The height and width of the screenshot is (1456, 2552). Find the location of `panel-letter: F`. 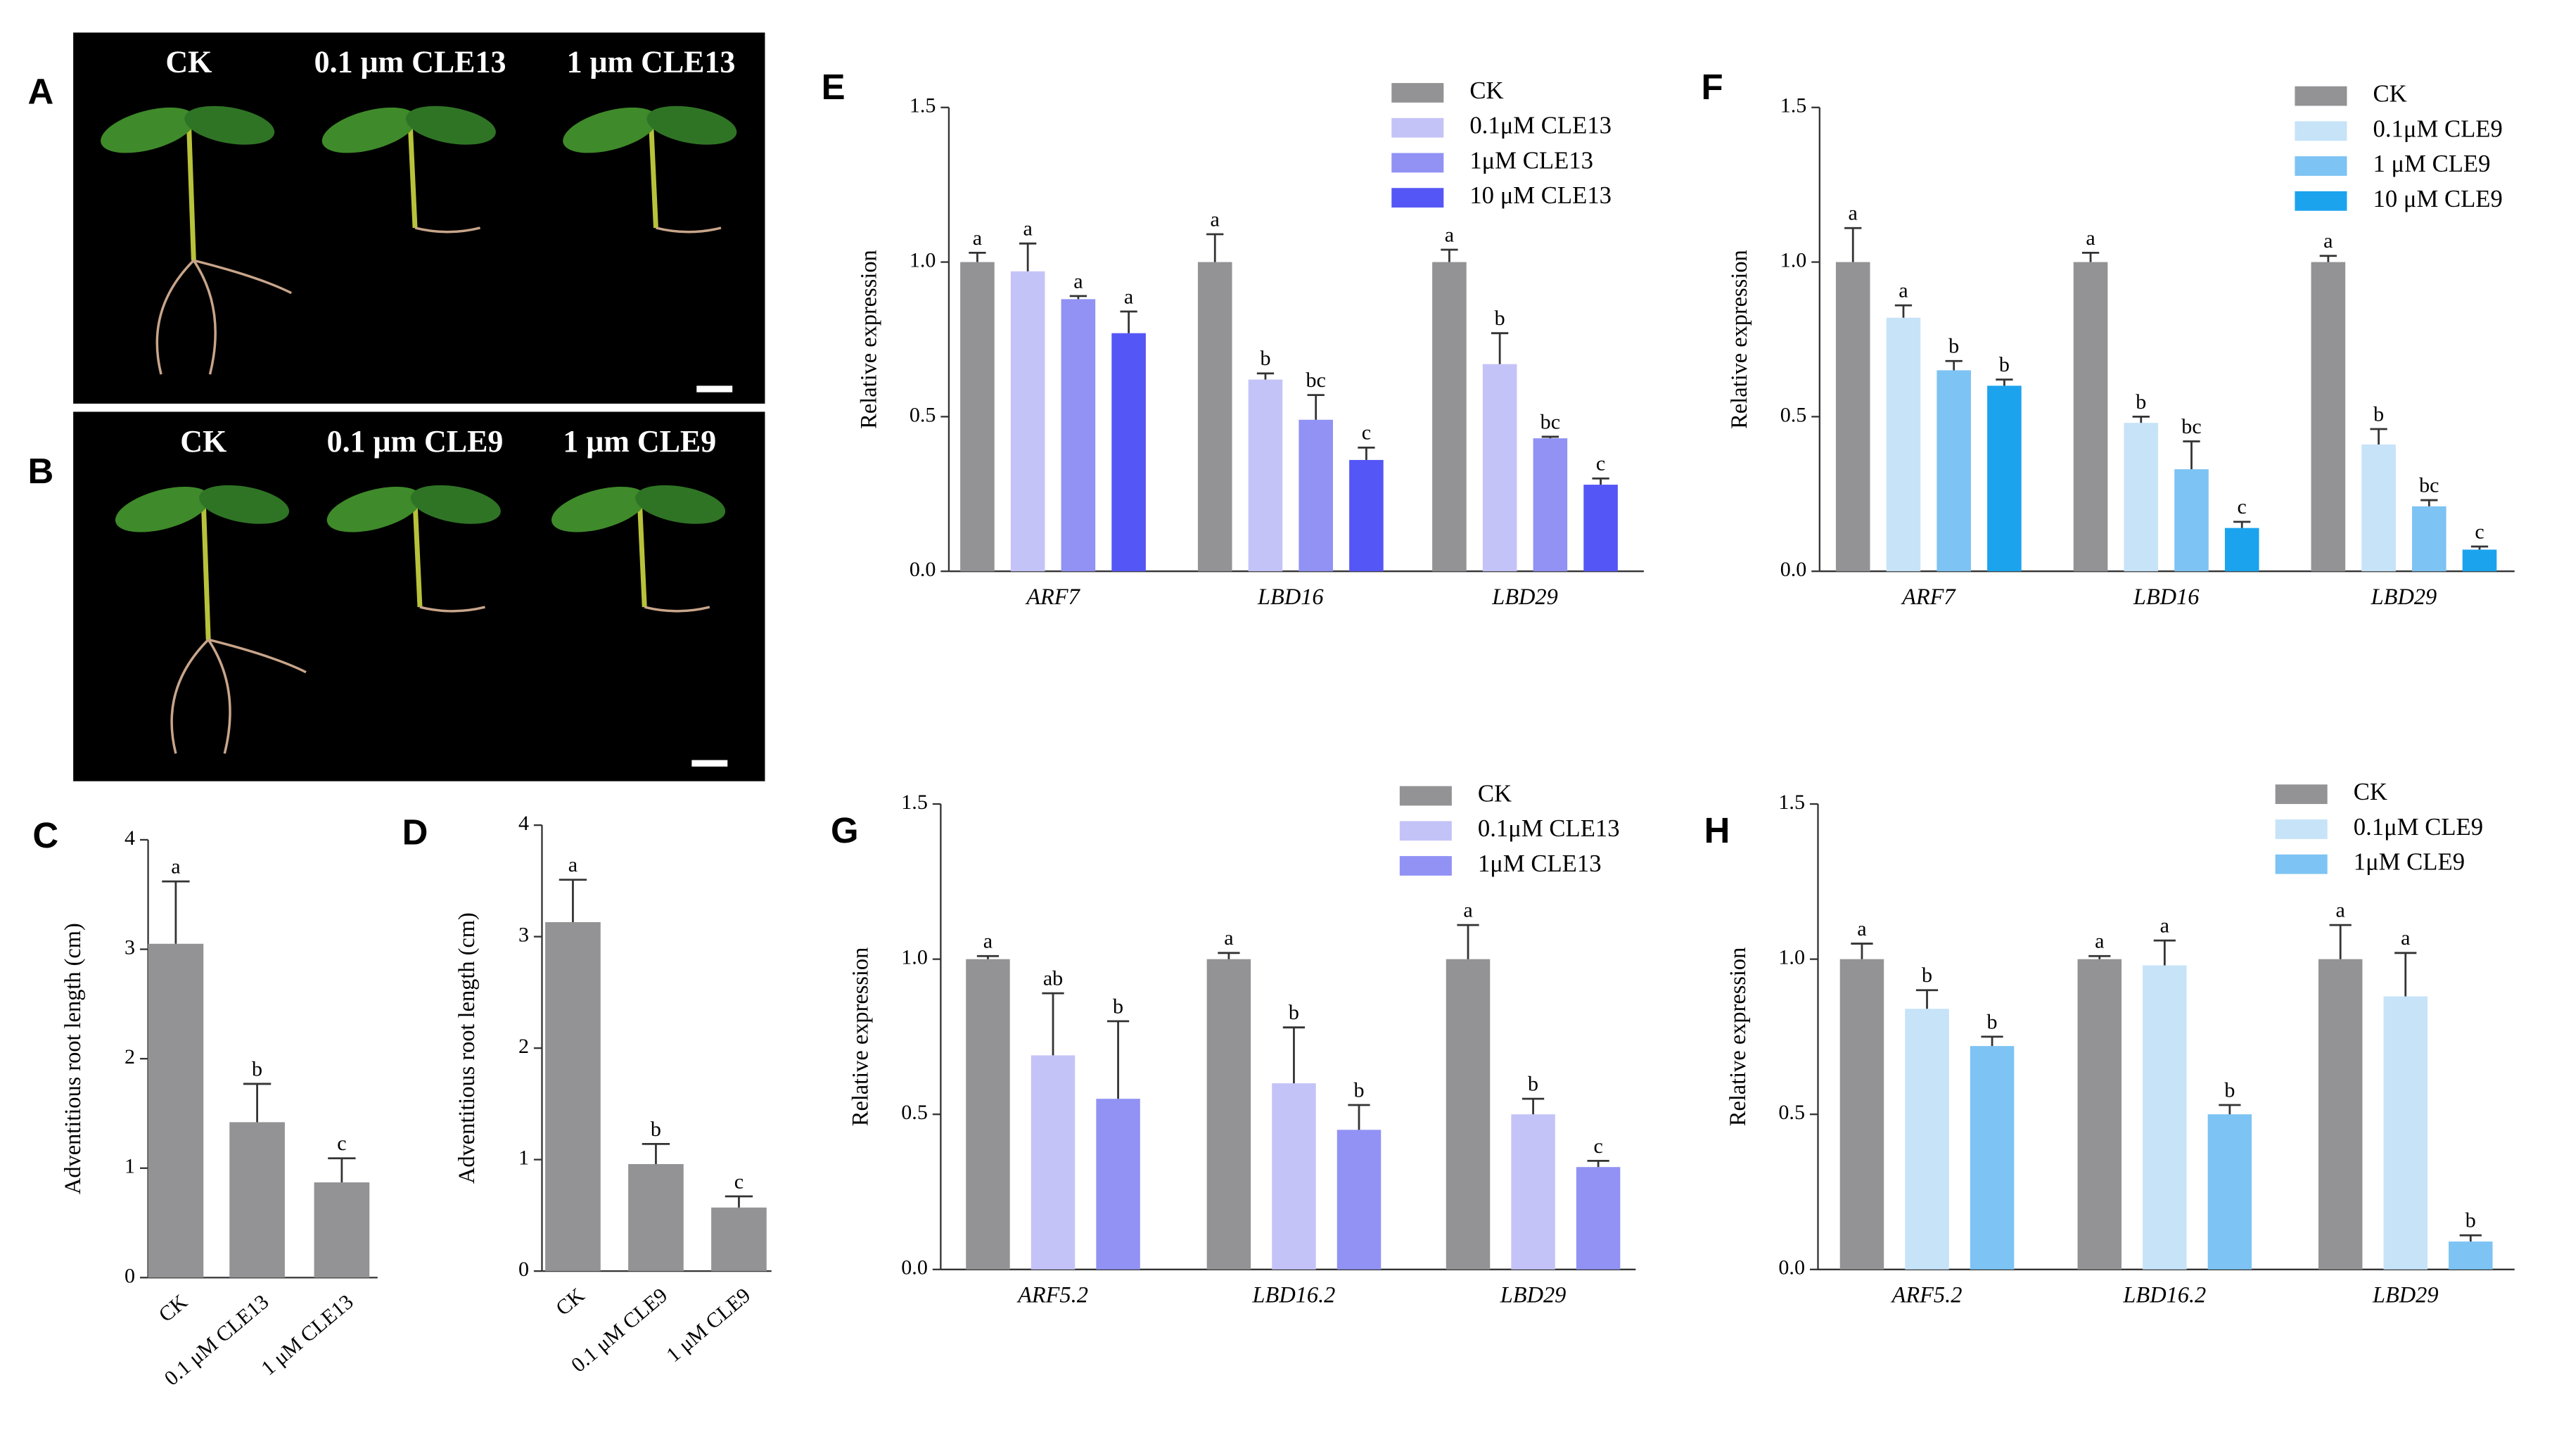

panel-letter: F is located at coordinates (1712, 87).